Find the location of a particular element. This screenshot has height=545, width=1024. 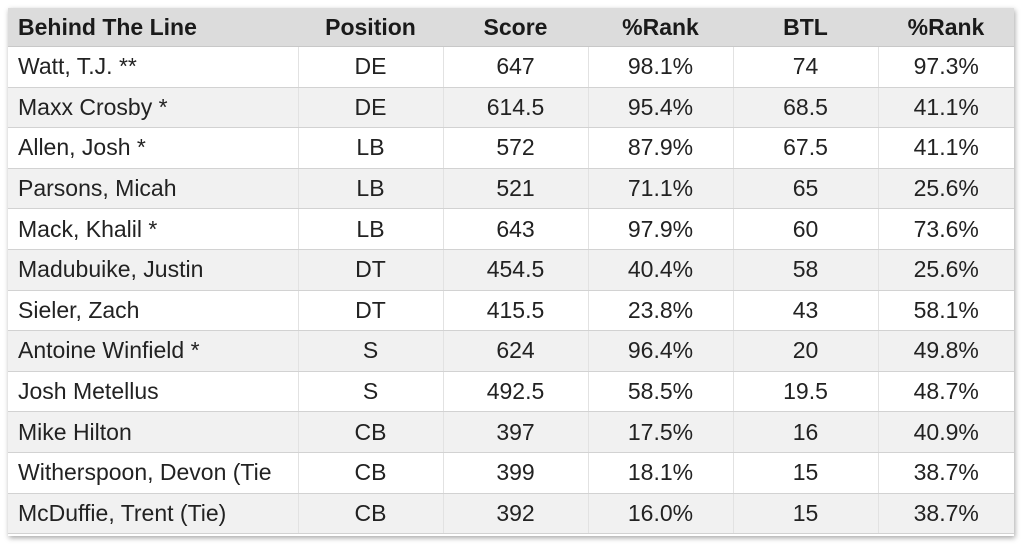

table-row: Allen, Josh * LB 572 87.9% 67.5 41.1% is located at coordinates (511, 148).